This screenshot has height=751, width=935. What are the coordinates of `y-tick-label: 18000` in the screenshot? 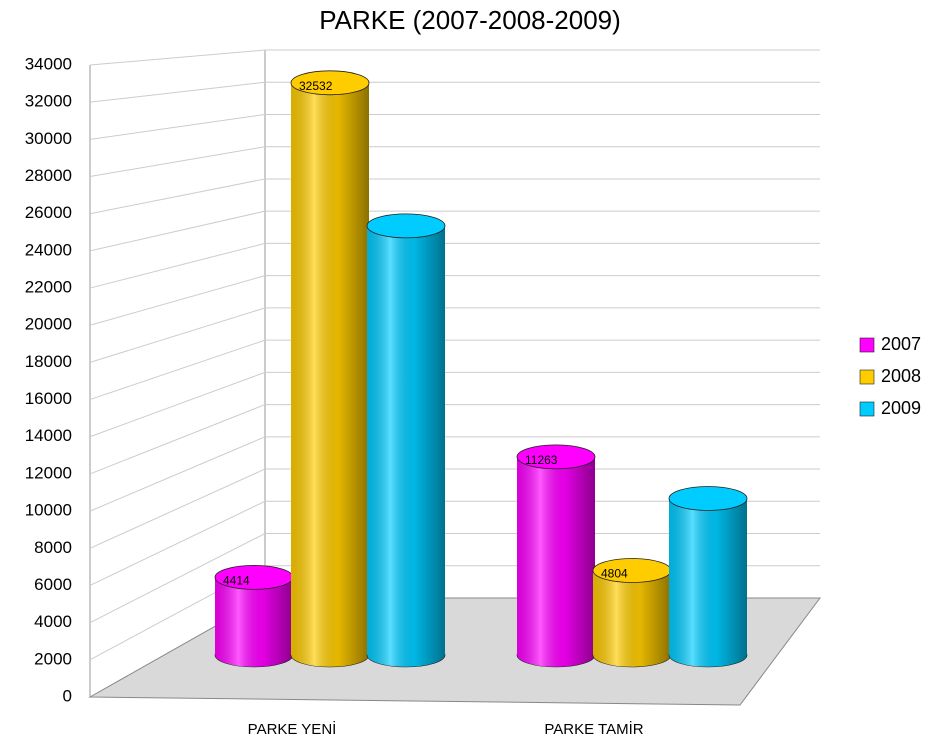 It's located at (48, 361).